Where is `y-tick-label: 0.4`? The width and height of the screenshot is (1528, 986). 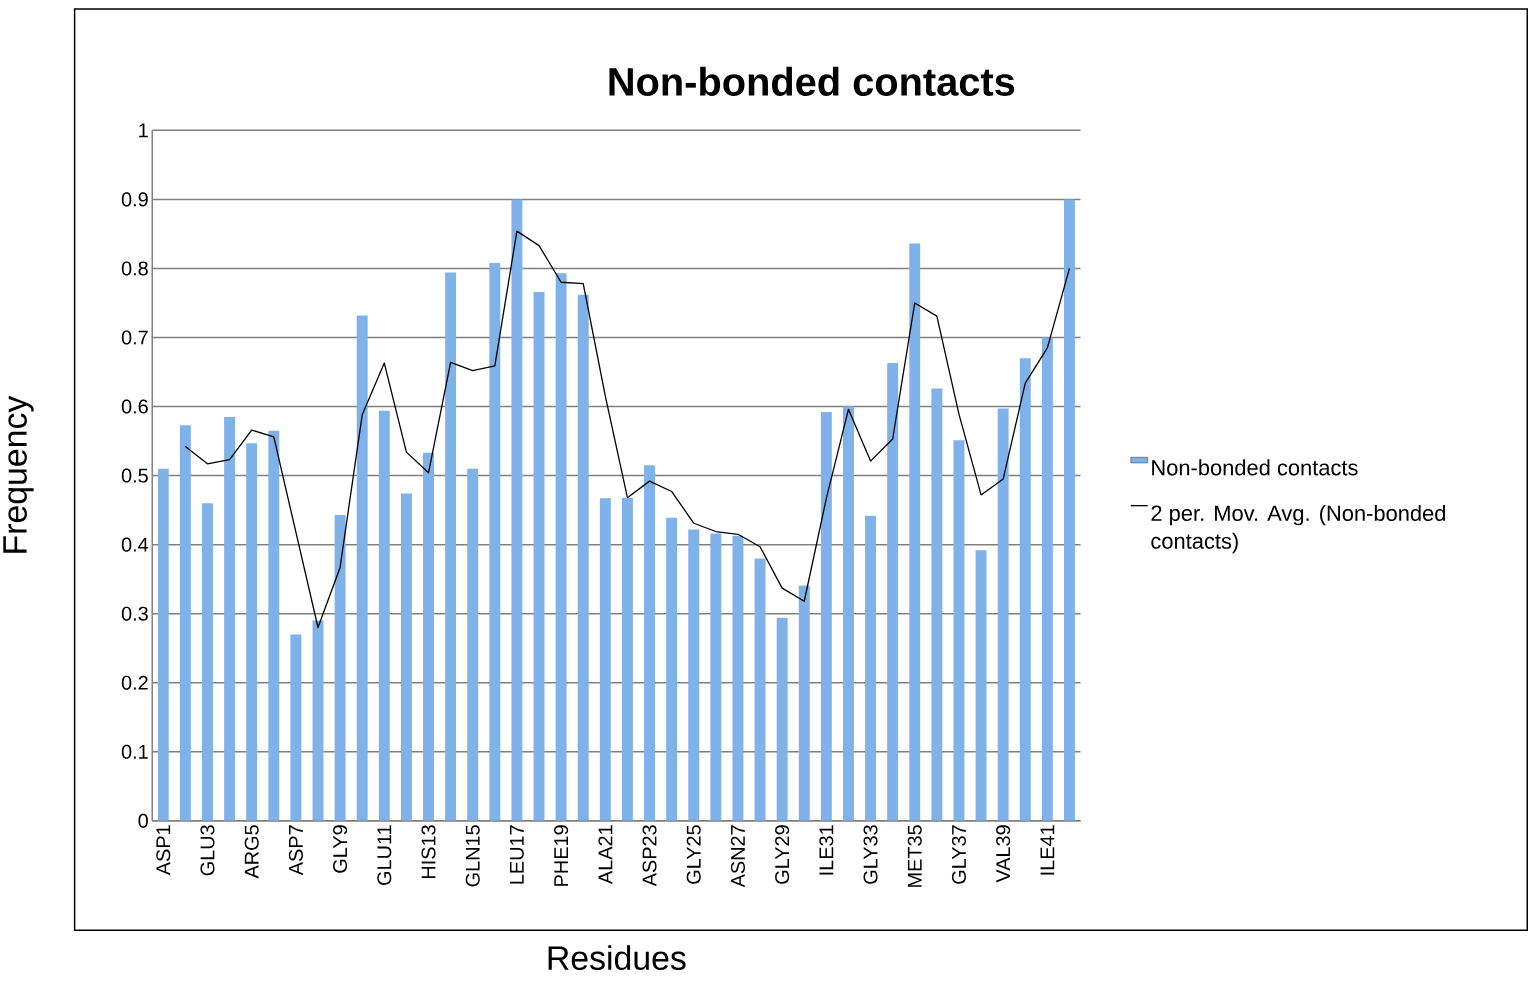 y-tick-label: 0.4 is located at coordinates (135, 544).